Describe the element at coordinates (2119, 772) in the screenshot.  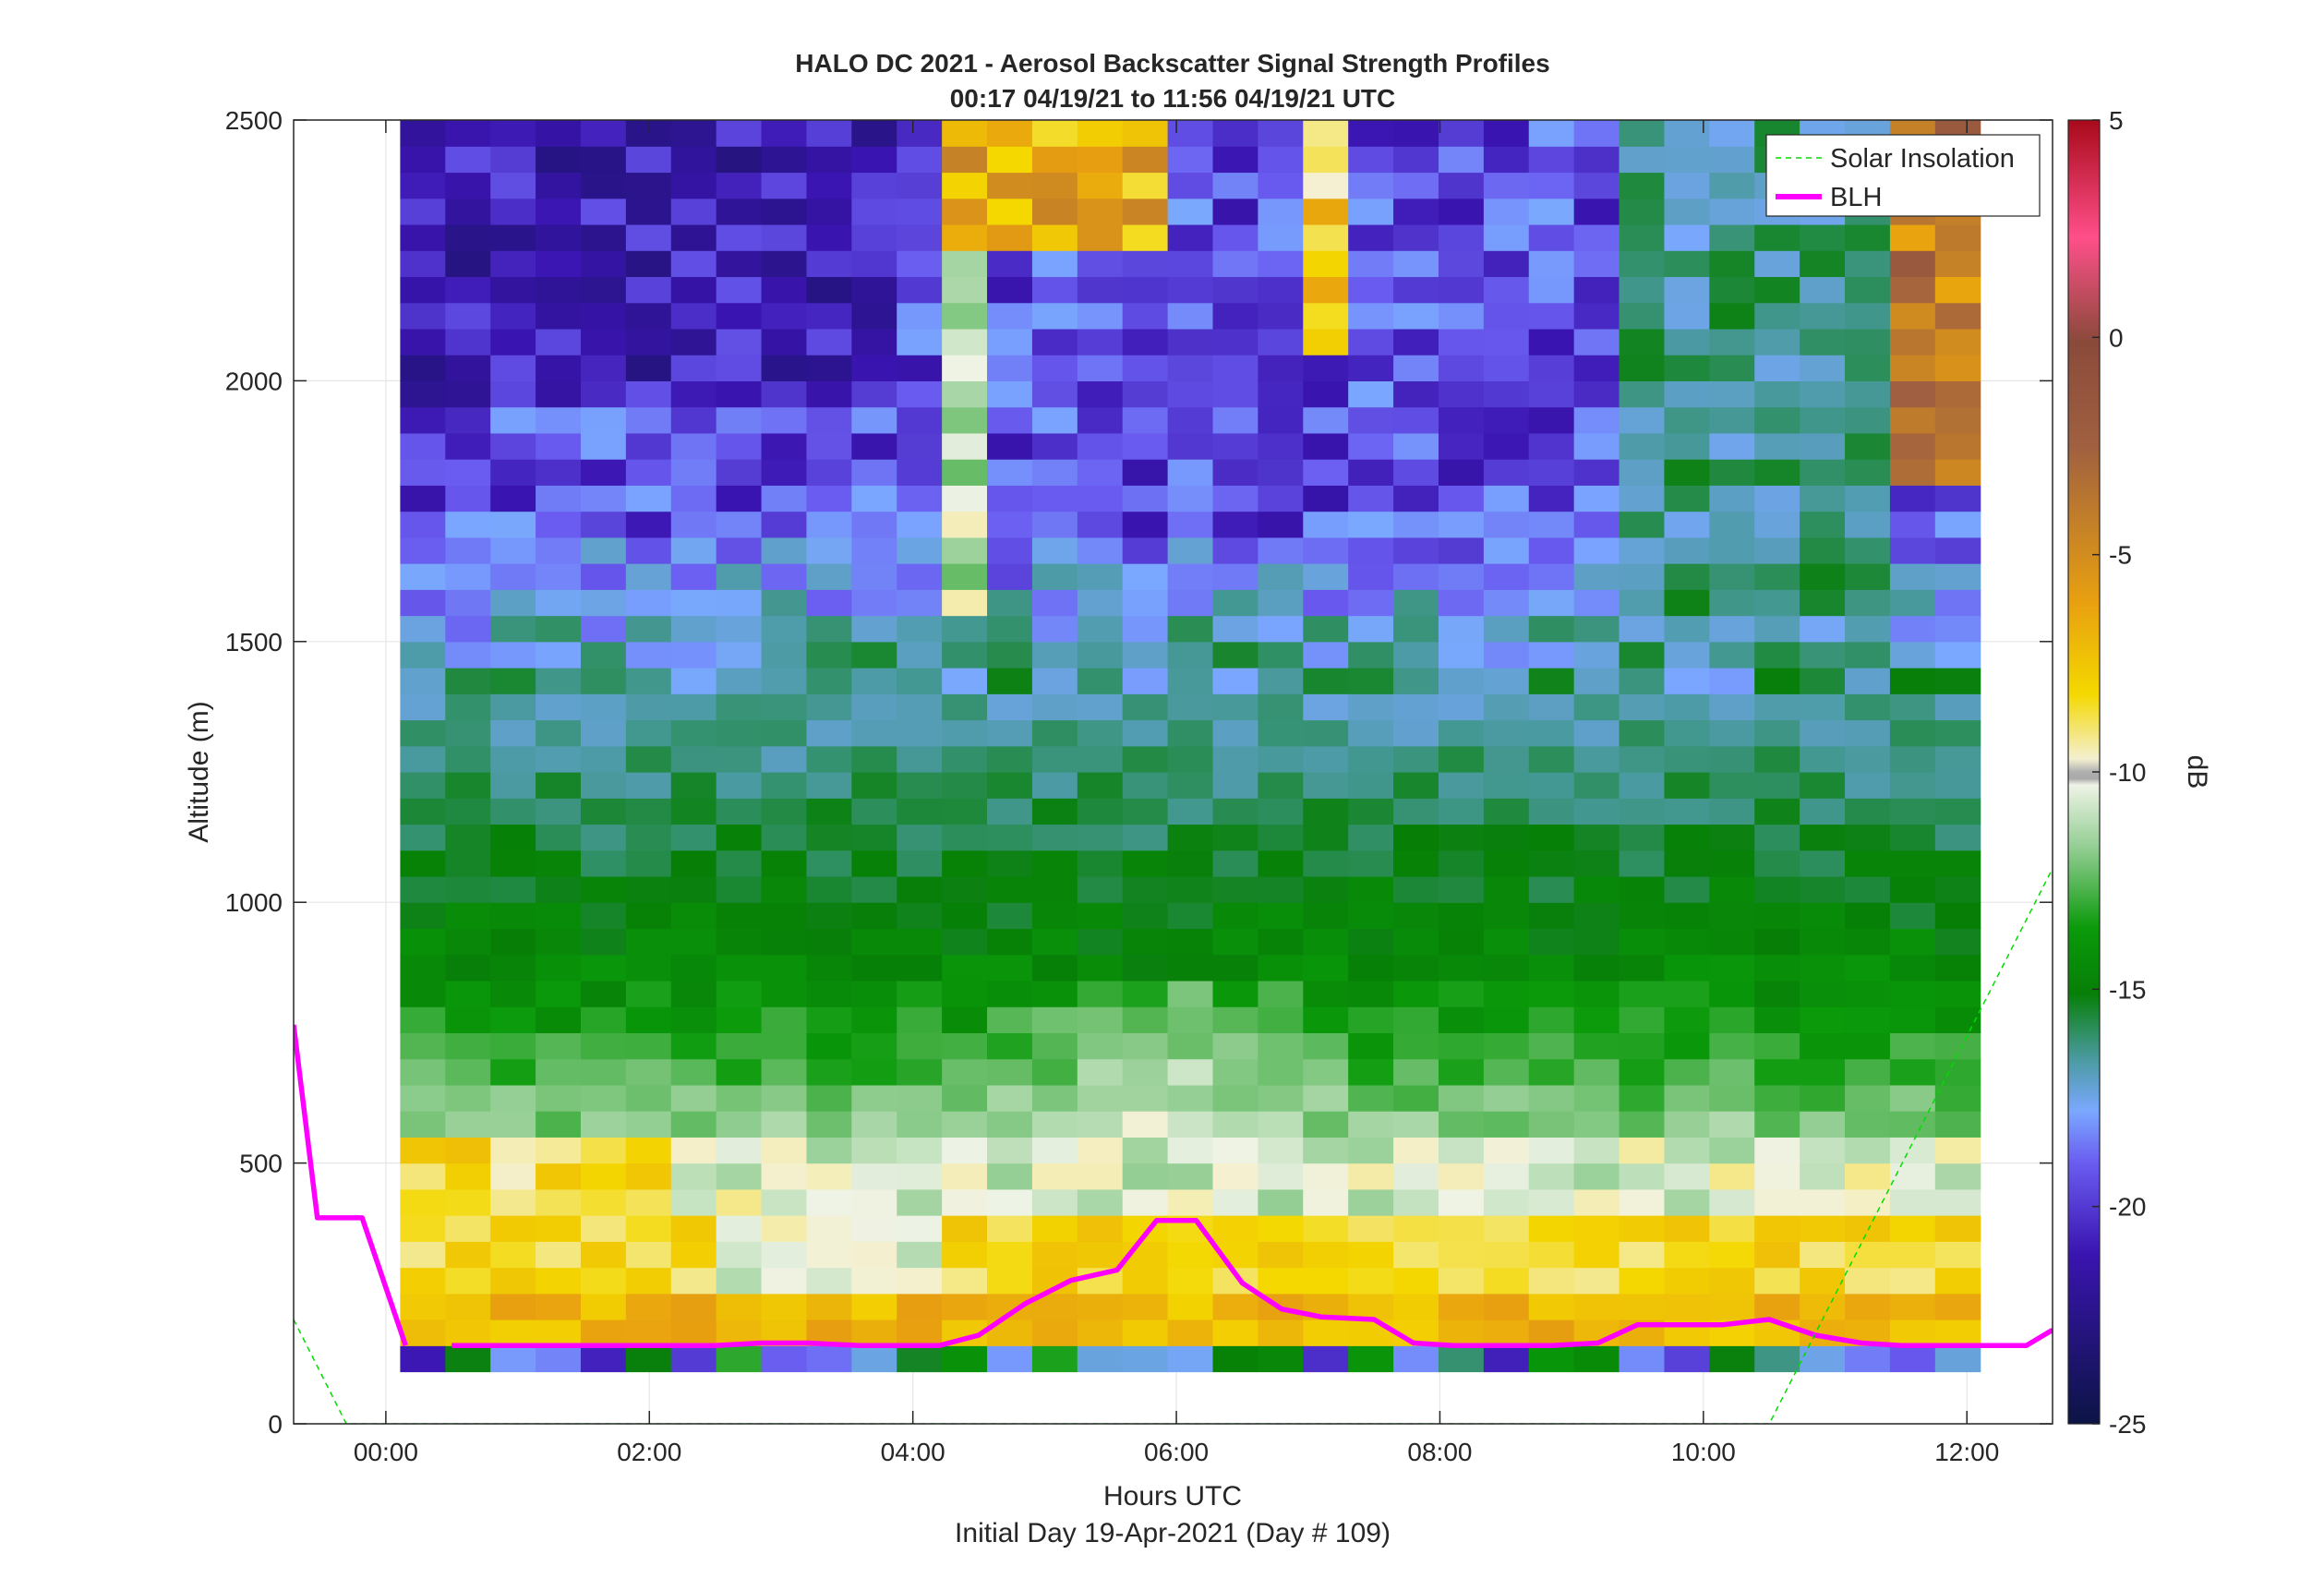
I see `colorbar-ticks: 50-5-10-15-20-25` at that location.